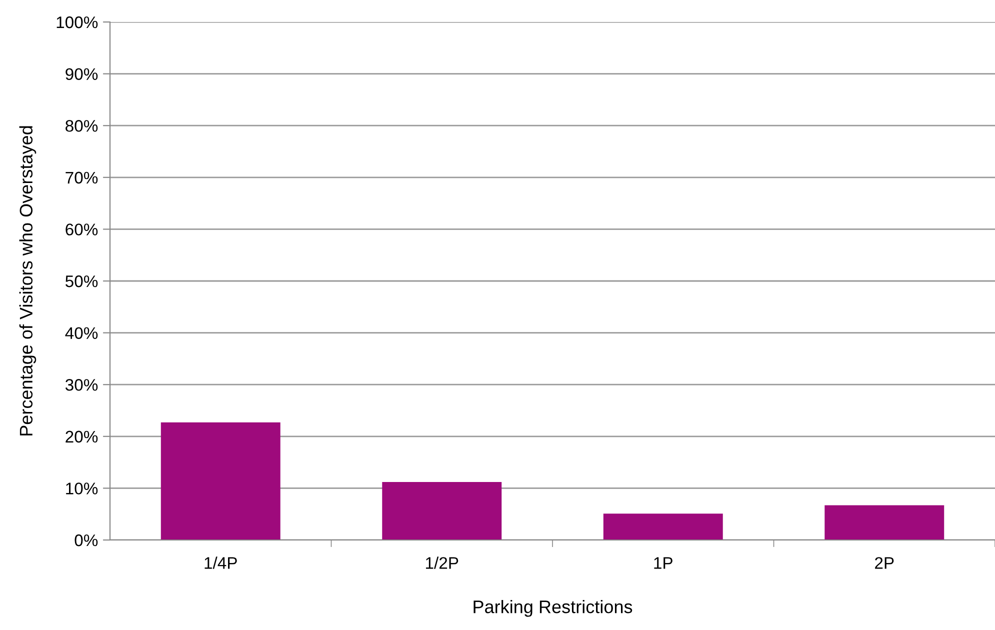 The image size is (995, 630). Describe the element at coordinates (82, 281) in the screenshot. I see `y-tick-label: 50%` at that location.